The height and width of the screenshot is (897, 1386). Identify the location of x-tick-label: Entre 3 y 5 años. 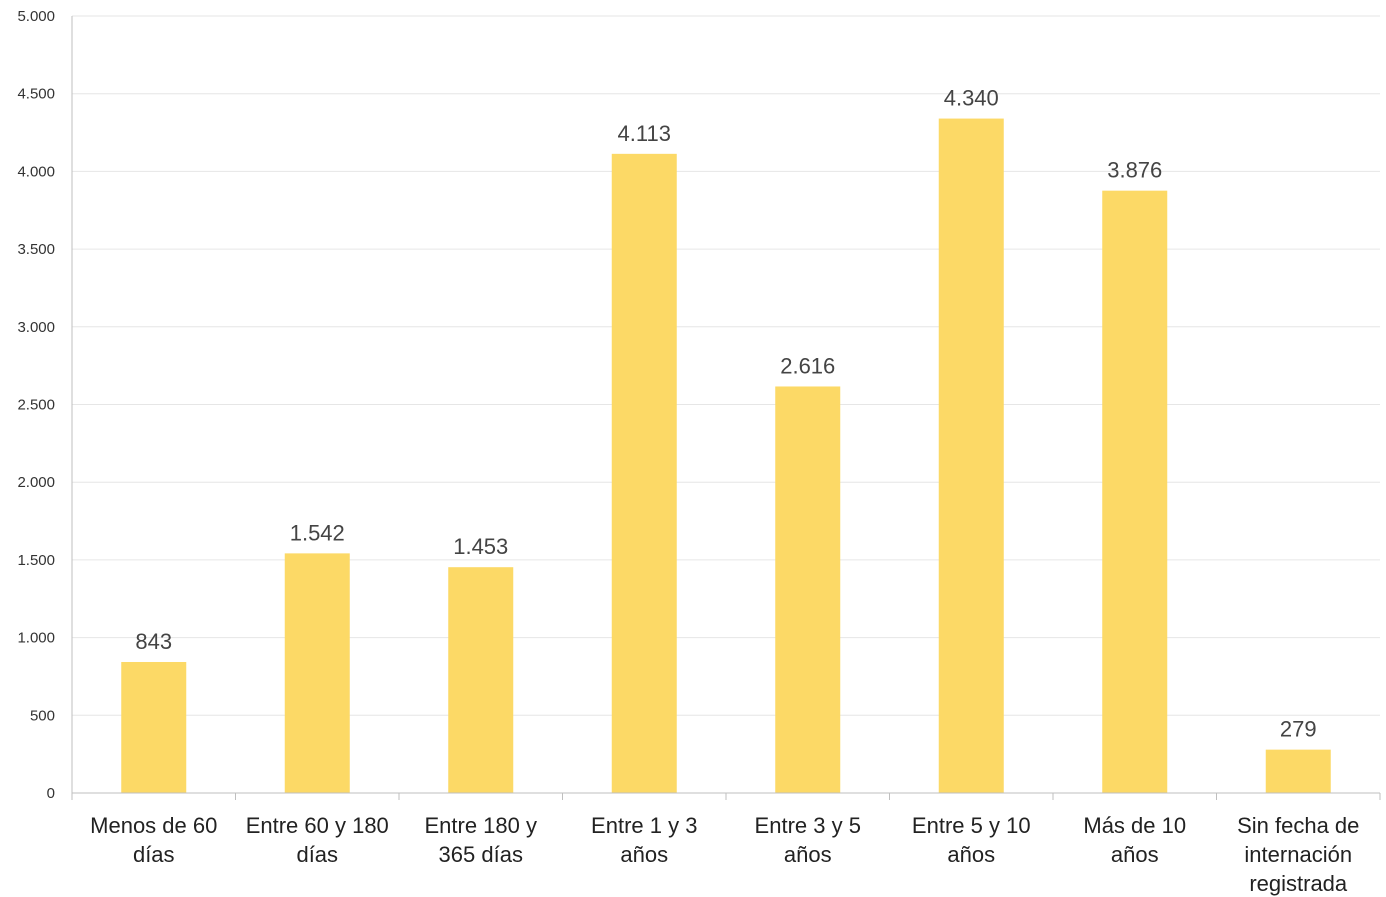
(808, 840).